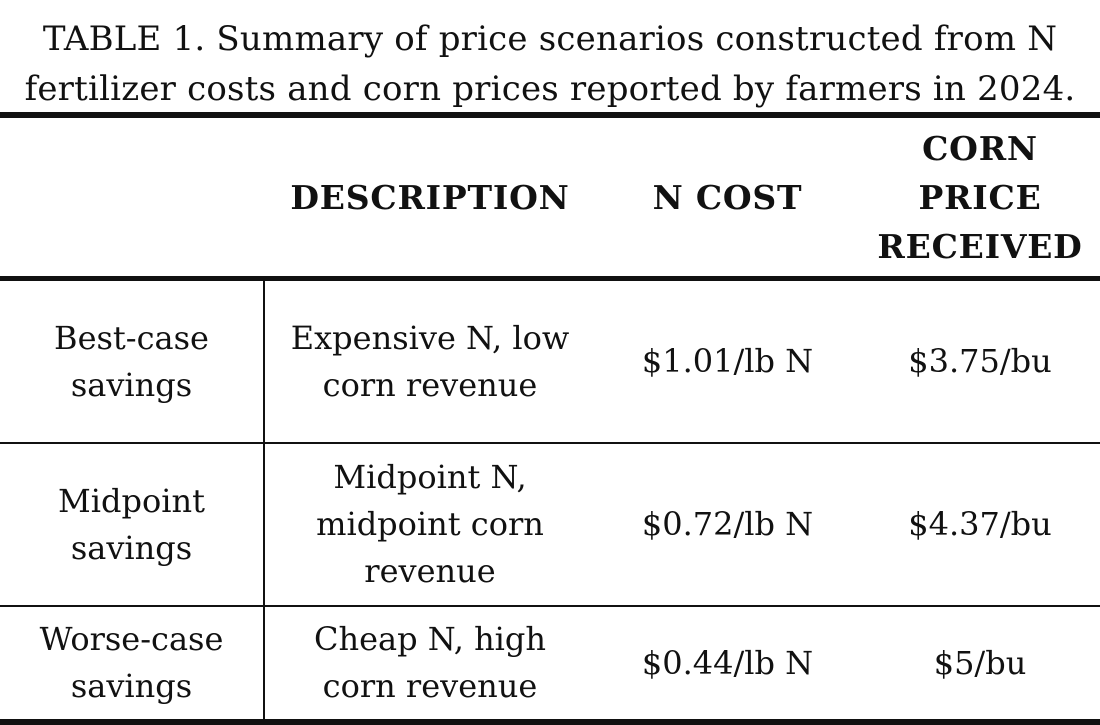 This screenshot has height=725, width=1100. What do you see at coordinates (131, 361) in the screenshot?
I see `table-cell-scenario: Best-case savings` at bounding box center [131, 361].